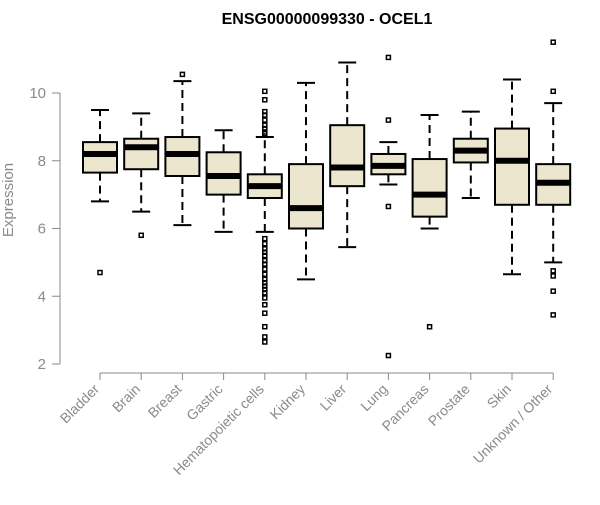 Image resolution: width=600 pixels, height=505 pixels. Describe the element at coordinates (126, 398) in the screenshot. I see `x-tick-label: Brain` at that location.